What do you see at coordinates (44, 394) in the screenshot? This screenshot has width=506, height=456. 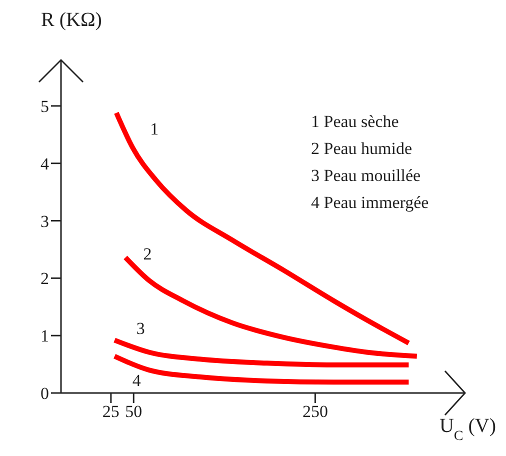 I see `y-tick-label: 0` at bounding box center [44, 394].